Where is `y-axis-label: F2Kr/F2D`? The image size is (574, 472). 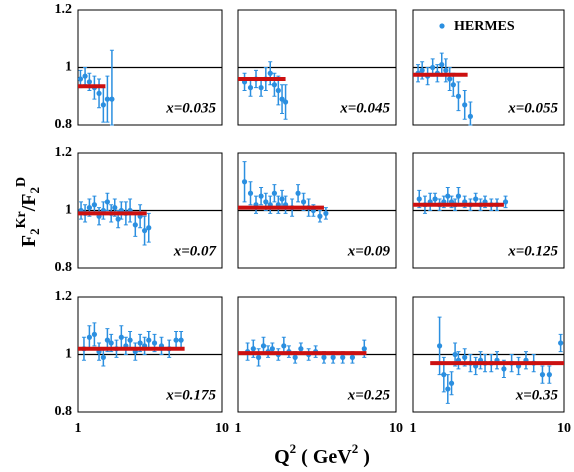
y-axis-label: F2Kr/F2D is located at coordinates (28, 212).